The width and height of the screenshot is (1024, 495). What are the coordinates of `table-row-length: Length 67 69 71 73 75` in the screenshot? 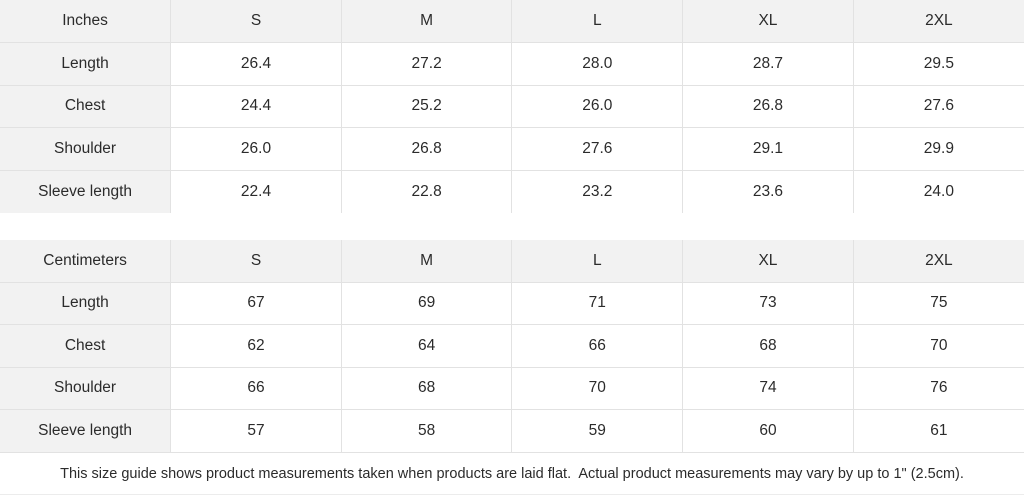 It's located at (512, 303).